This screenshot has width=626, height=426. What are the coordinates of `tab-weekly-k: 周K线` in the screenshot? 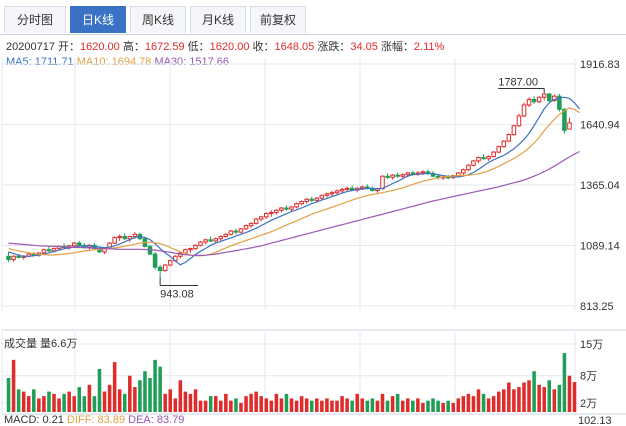 It's located at (158, 19).